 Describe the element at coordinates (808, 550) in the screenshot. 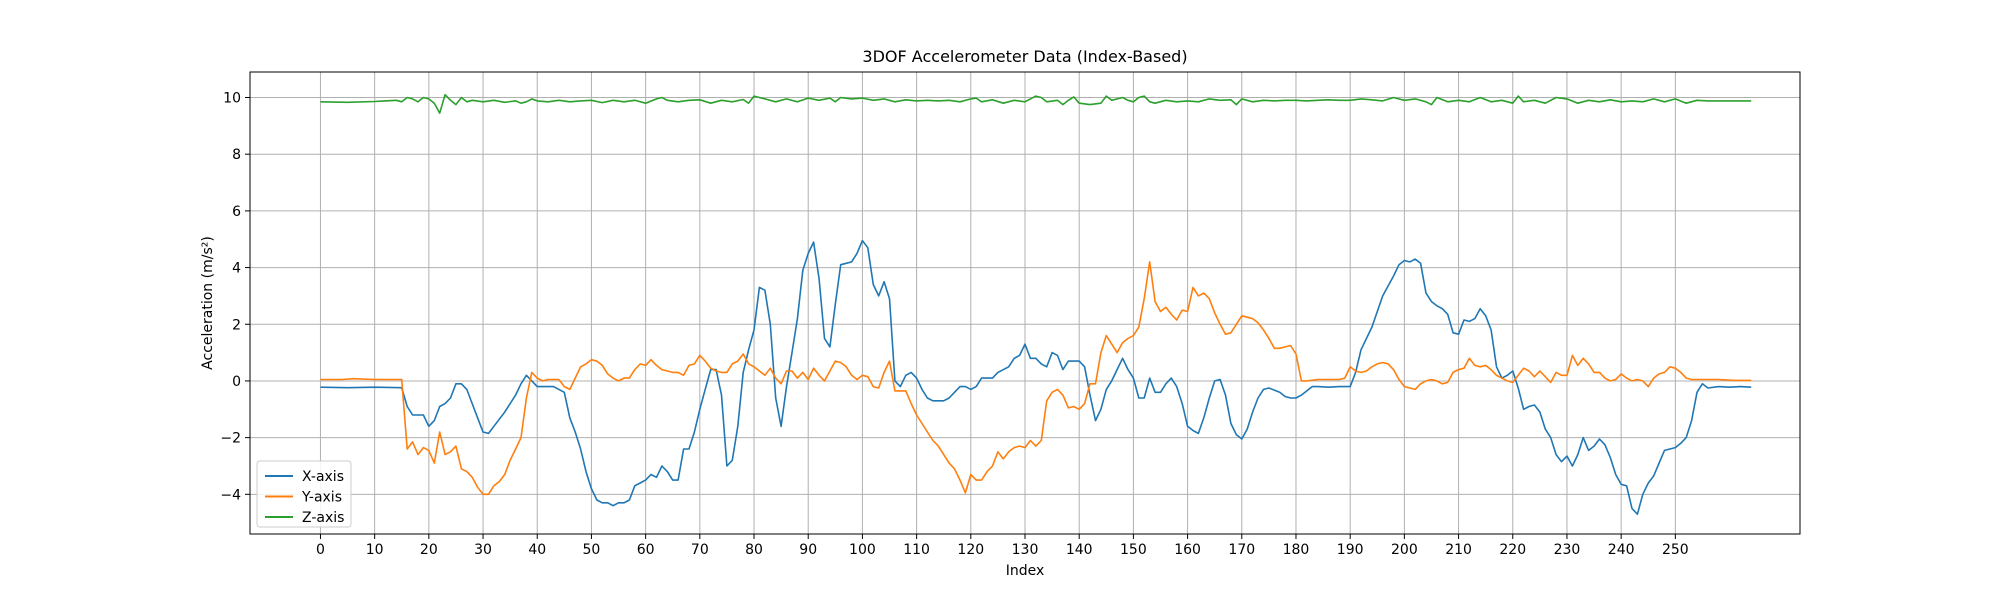

I see `x-tick-label: 90` at that location.